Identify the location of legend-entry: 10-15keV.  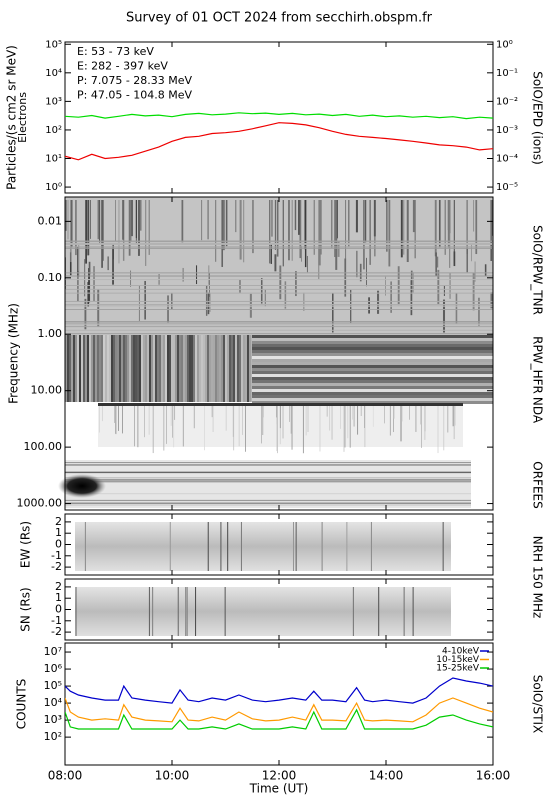
(458, 660).